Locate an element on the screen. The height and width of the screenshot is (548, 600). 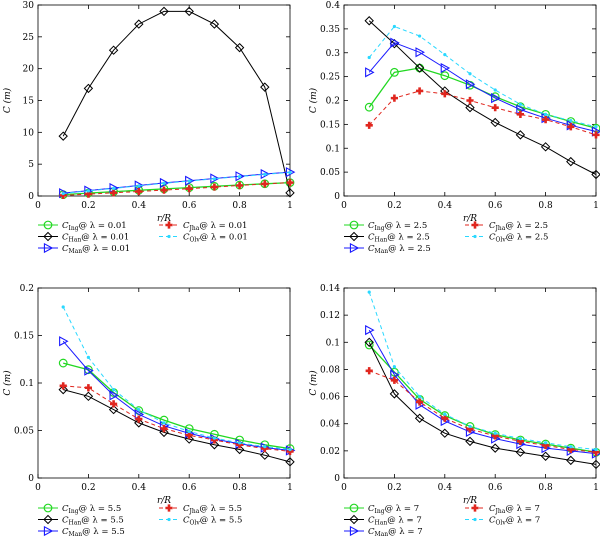
series-man is located at coordinates (482, 391).